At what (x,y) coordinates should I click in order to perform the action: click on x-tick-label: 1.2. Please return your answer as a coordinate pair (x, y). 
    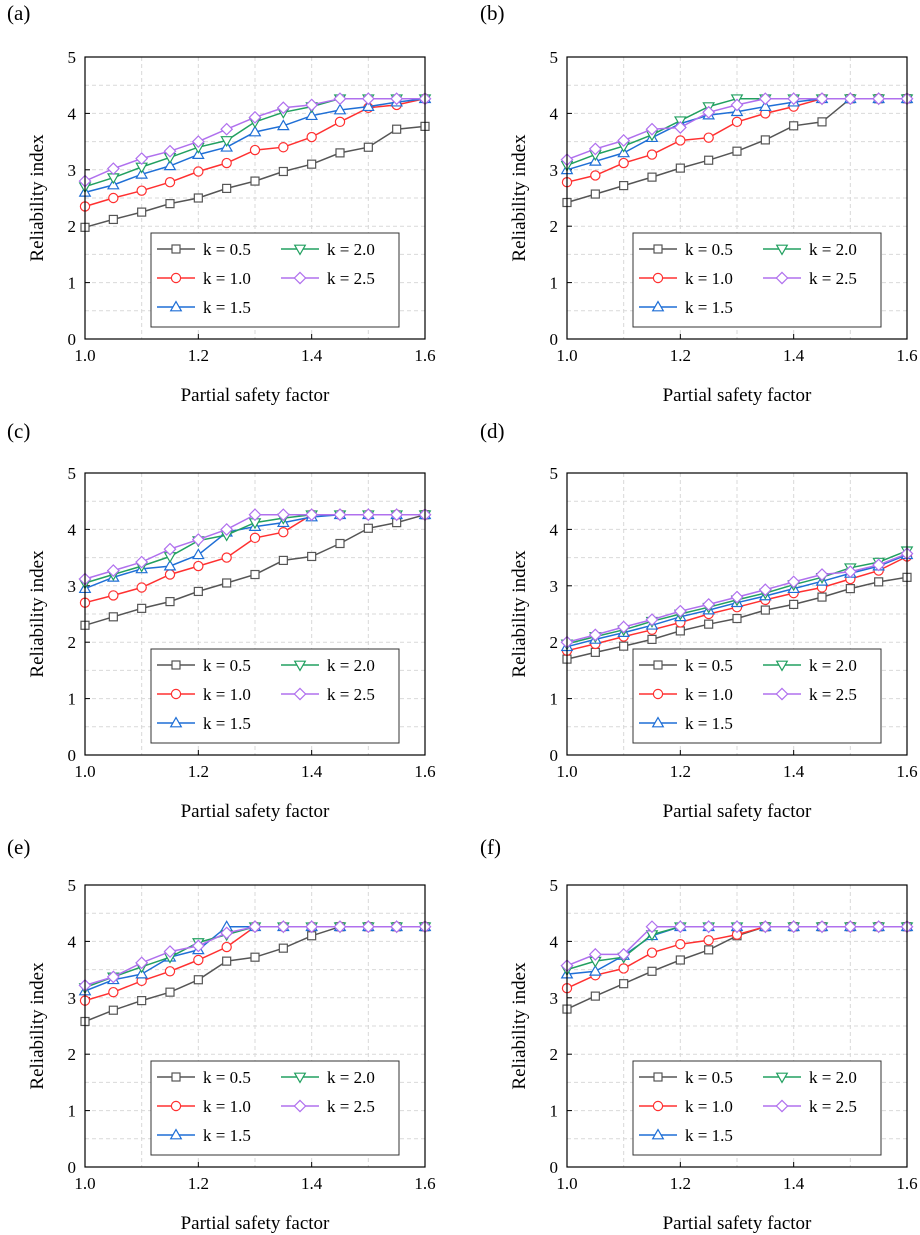
    Looking at the image, I should click on (680, 1183).